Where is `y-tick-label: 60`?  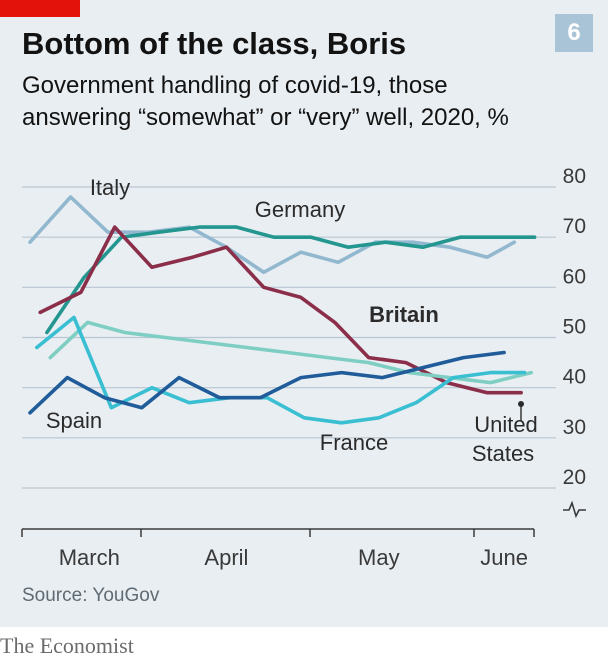
y-tick-label: 60 is located at coordinates (574, 276).